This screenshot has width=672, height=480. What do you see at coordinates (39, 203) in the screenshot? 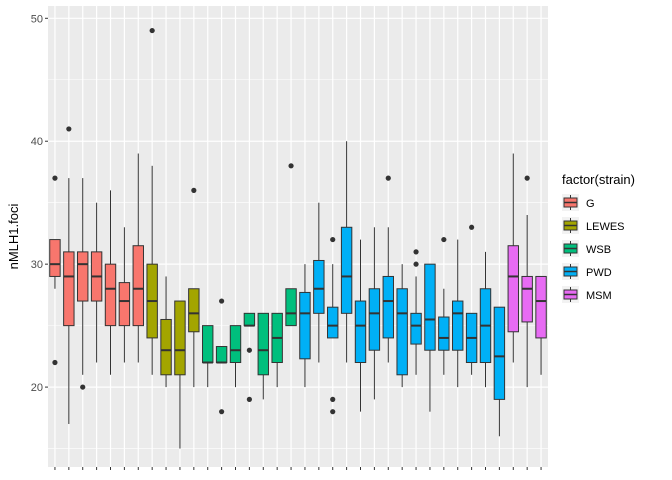
I see `y-axis: 20 30 40 50` at bounding box center [39, 203].